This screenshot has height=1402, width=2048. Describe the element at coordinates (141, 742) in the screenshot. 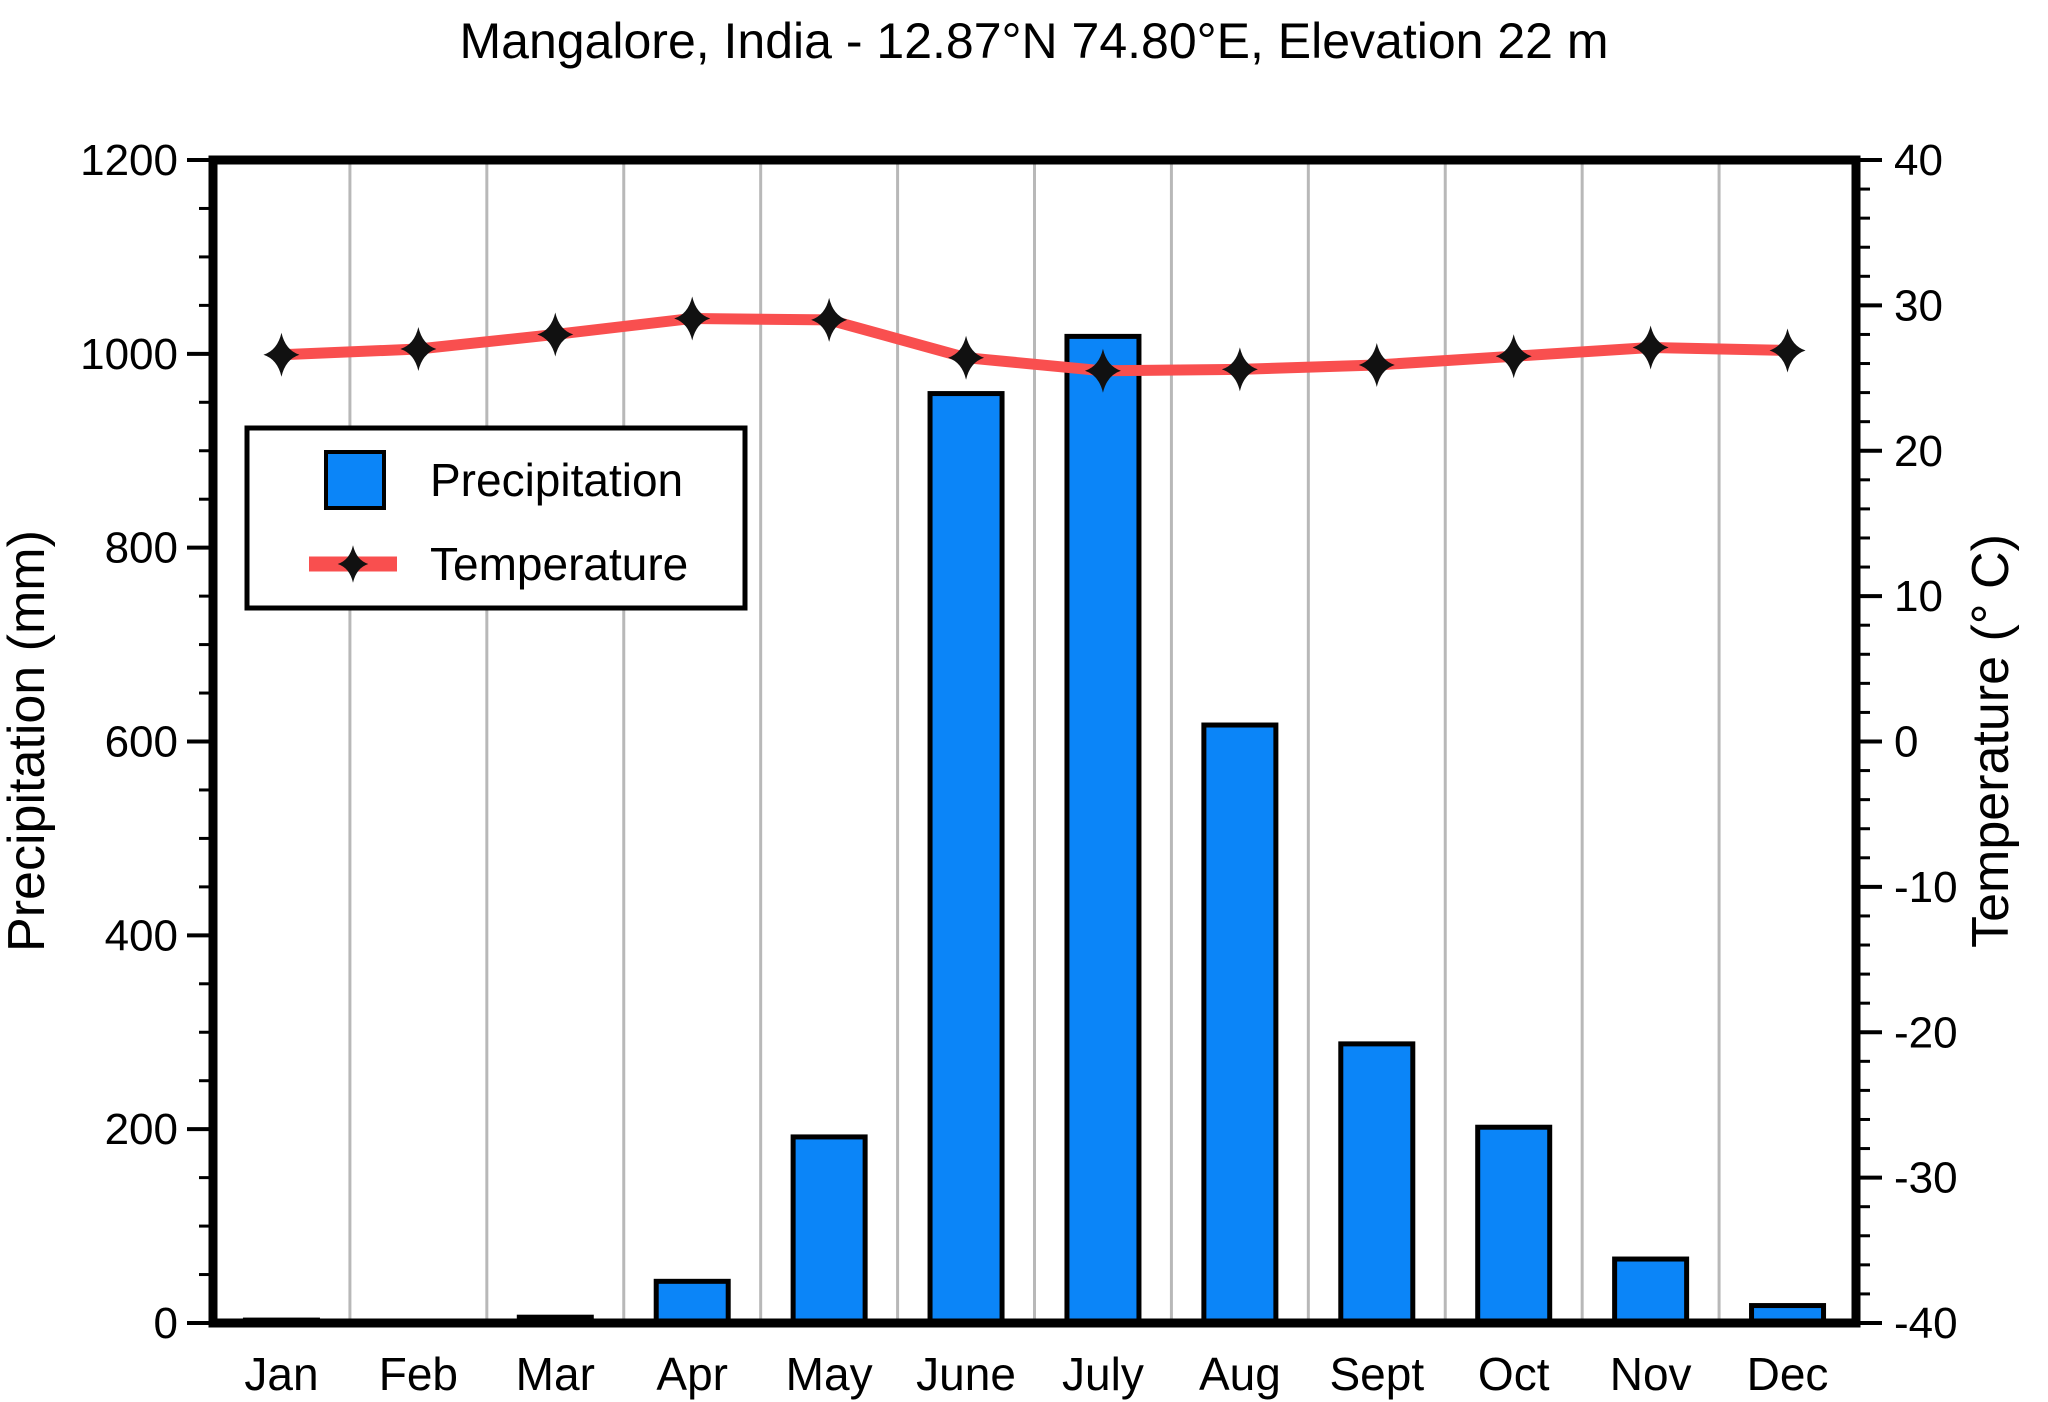

I see `left-axis-tick-label: 600` at that location.